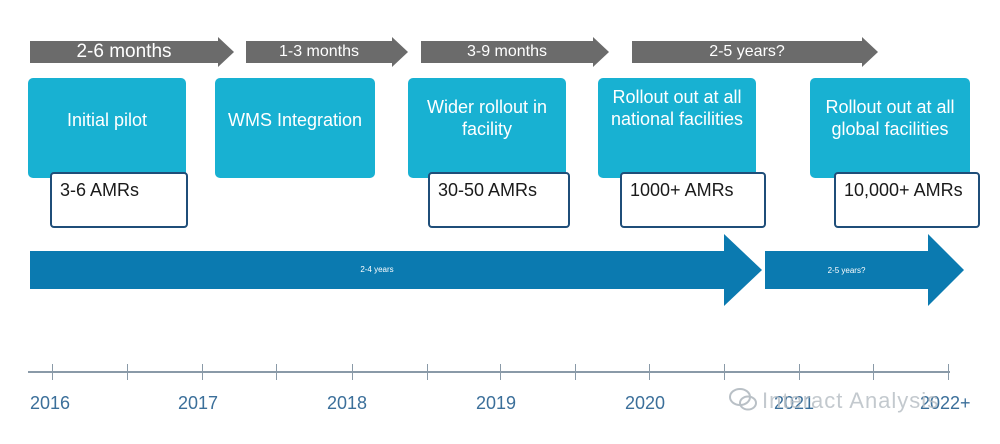 The width and height of the screenshot is (1000, 444). I want to click on duration-arrow-4: 2-5 years?, so click(755, 52).